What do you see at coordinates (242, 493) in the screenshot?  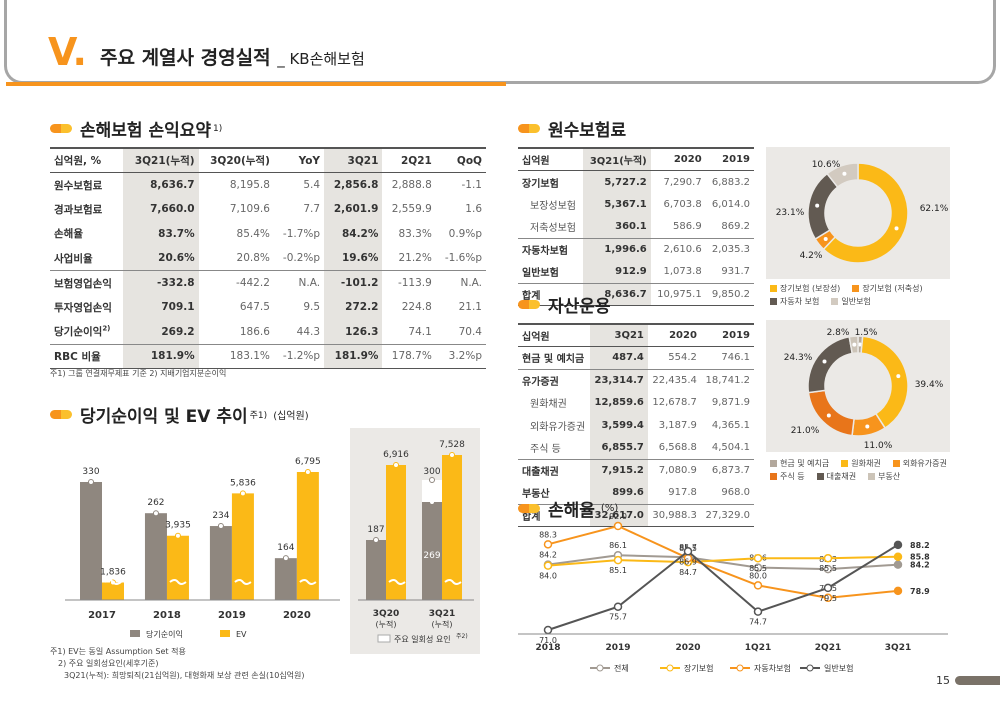 I see `ev-dot` at bounding box center [242, 493].